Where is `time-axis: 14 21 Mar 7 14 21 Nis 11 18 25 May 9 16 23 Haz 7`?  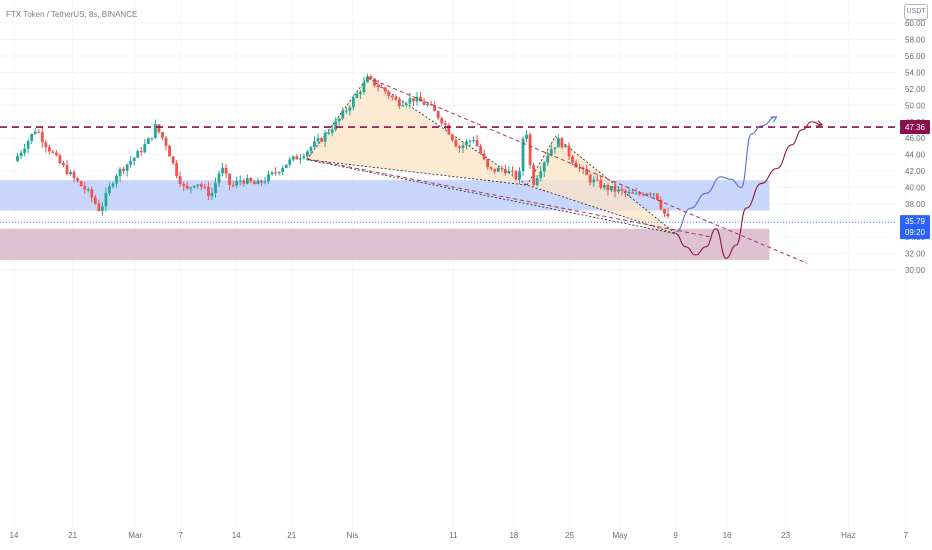 time-axis: 14 21 Mar 7 14 21 Nis 11 18 25 May 9 16 23 Haz 7 is located at coordinates (459, 535).